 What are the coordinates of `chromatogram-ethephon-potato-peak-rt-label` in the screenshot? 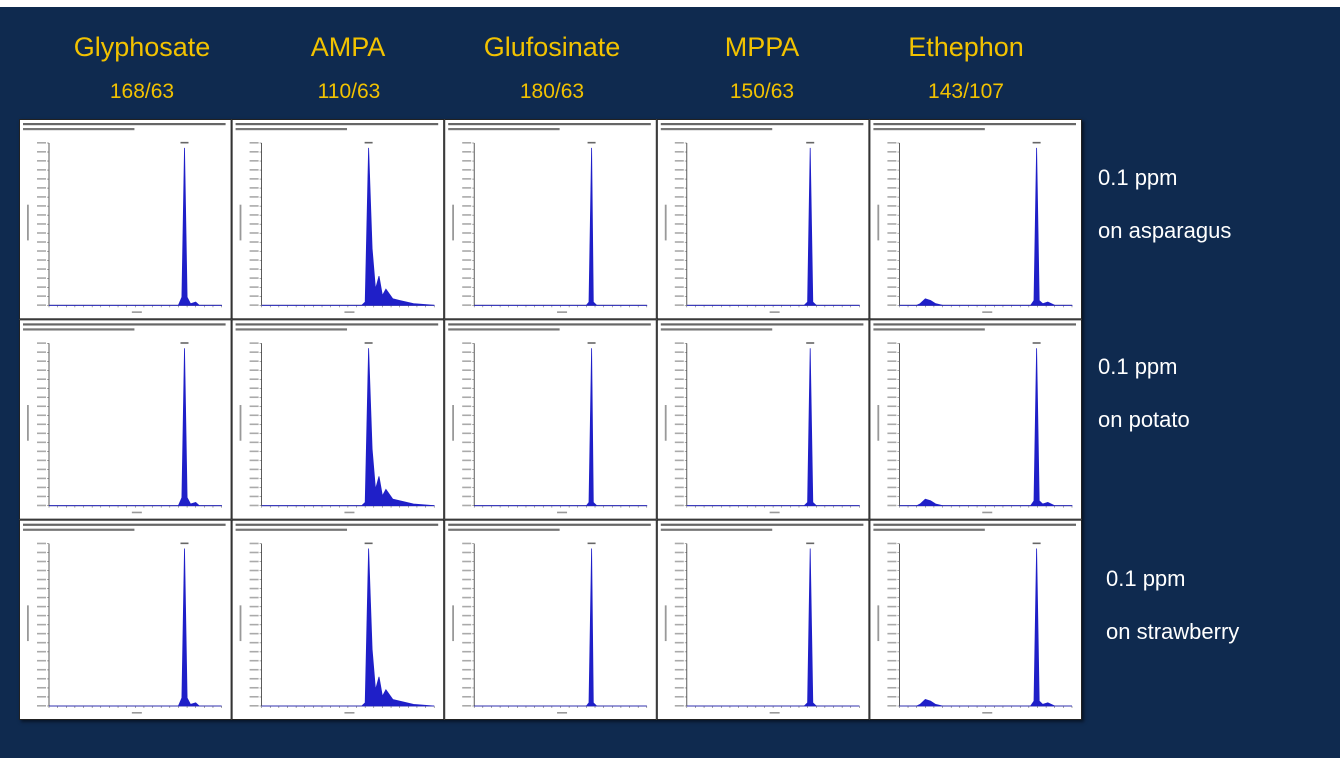 It's located at (1036, 343).